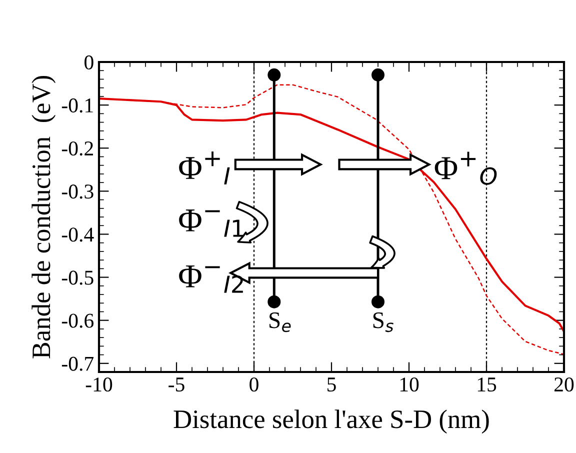 Image resolution: width=576 pixels, height=453 pixels. Describe the element at coordinates (487, 385) in the screenshot. I see `x-tick-label: 15` at that location.